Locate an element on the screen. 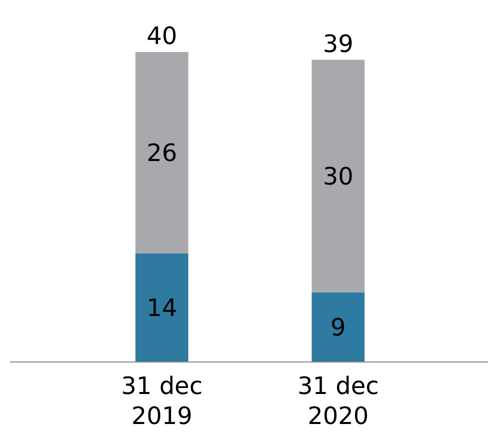 This screenshot has width=488, height=434. x-tick-label: 31 dec 2020 is located at coordinates (338, 401).